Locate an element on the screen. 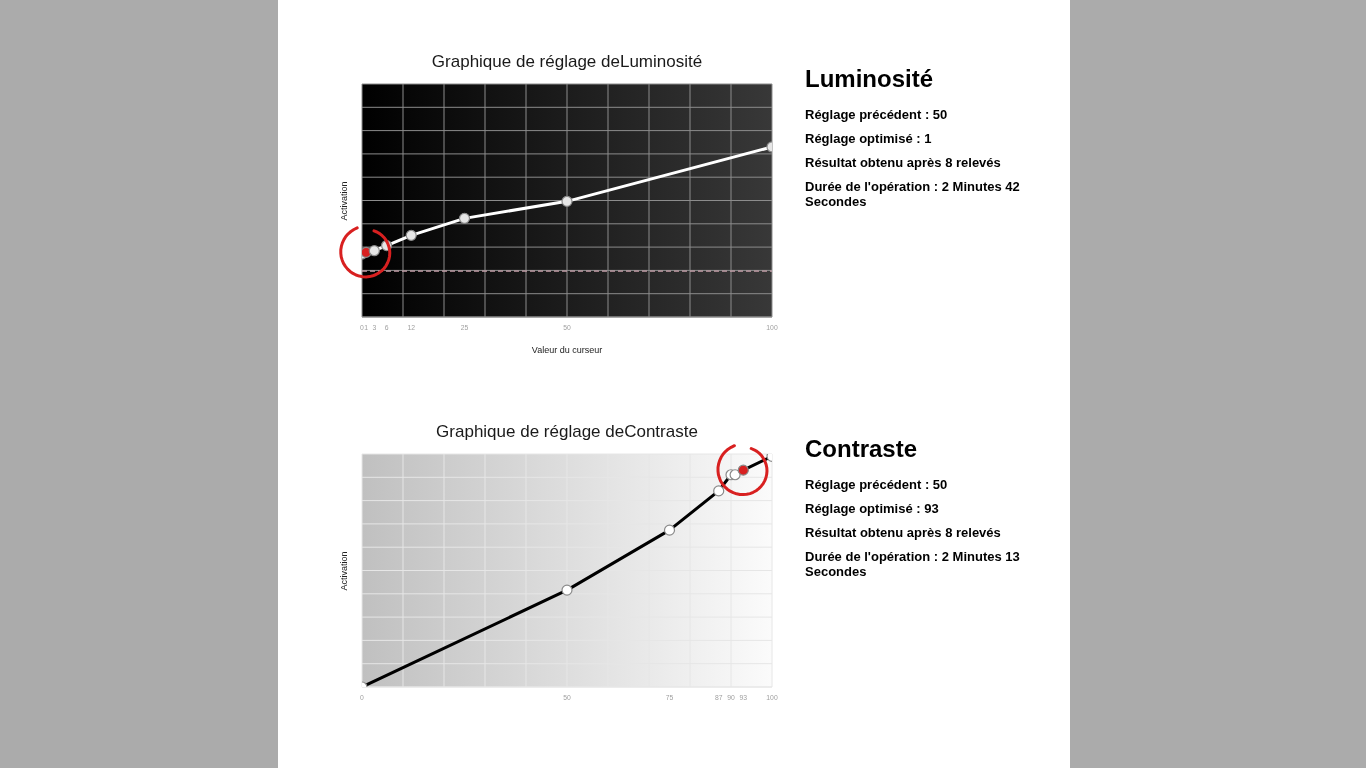 This screenshot has width=1366, height=768. x-axis-title: Valeur du curseur is located at coordinates (567, 350).